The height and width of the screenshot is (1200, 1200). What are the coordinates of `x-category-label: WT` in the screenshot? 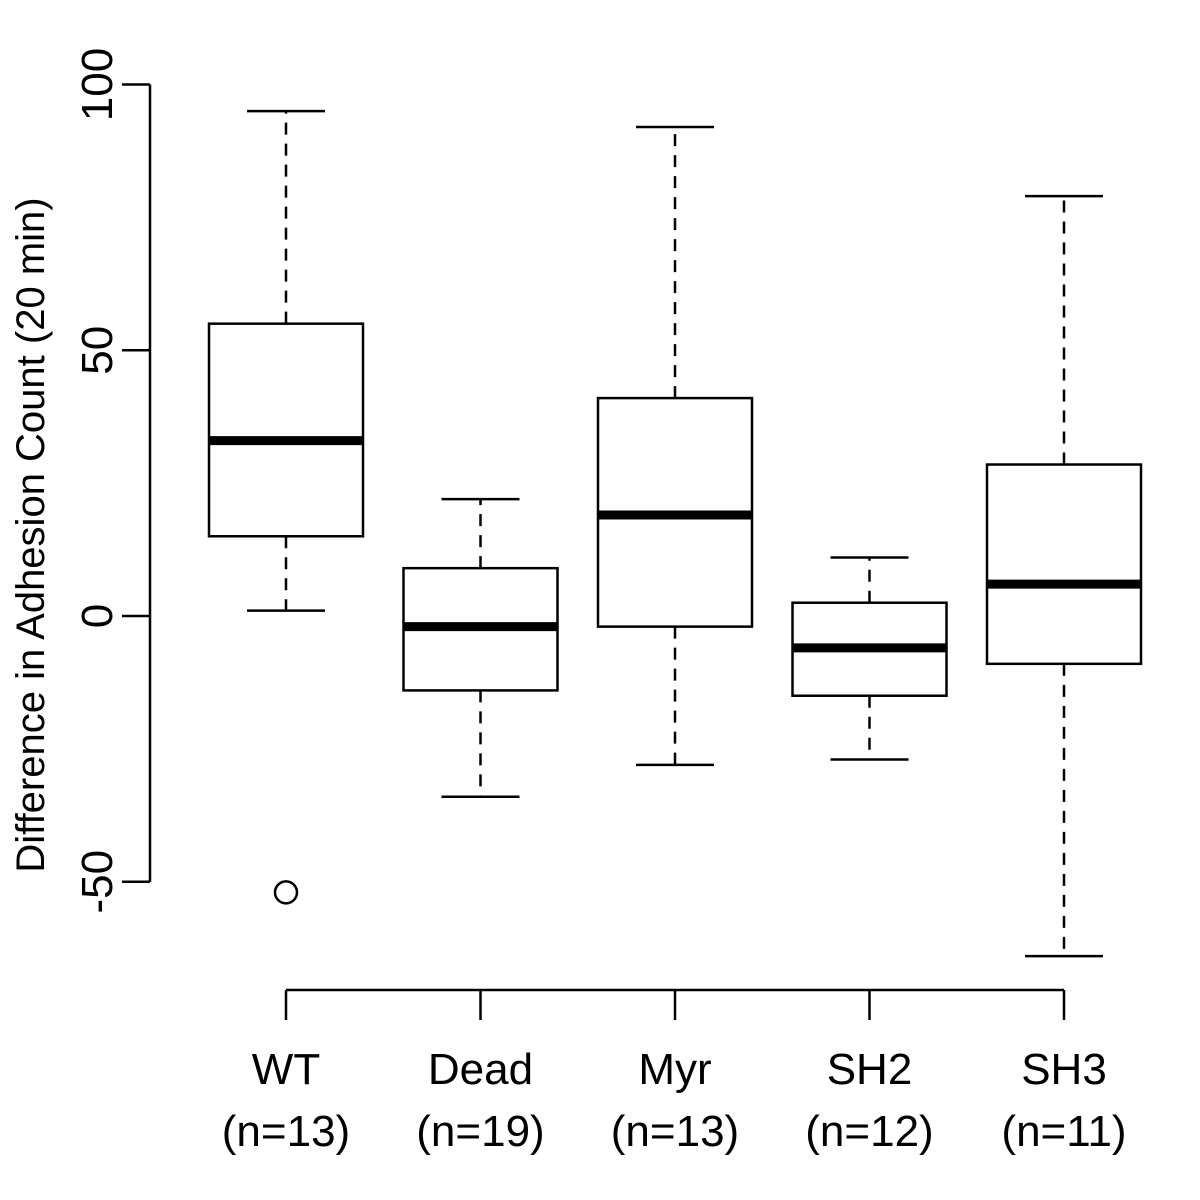 It's located at (286, 1069).